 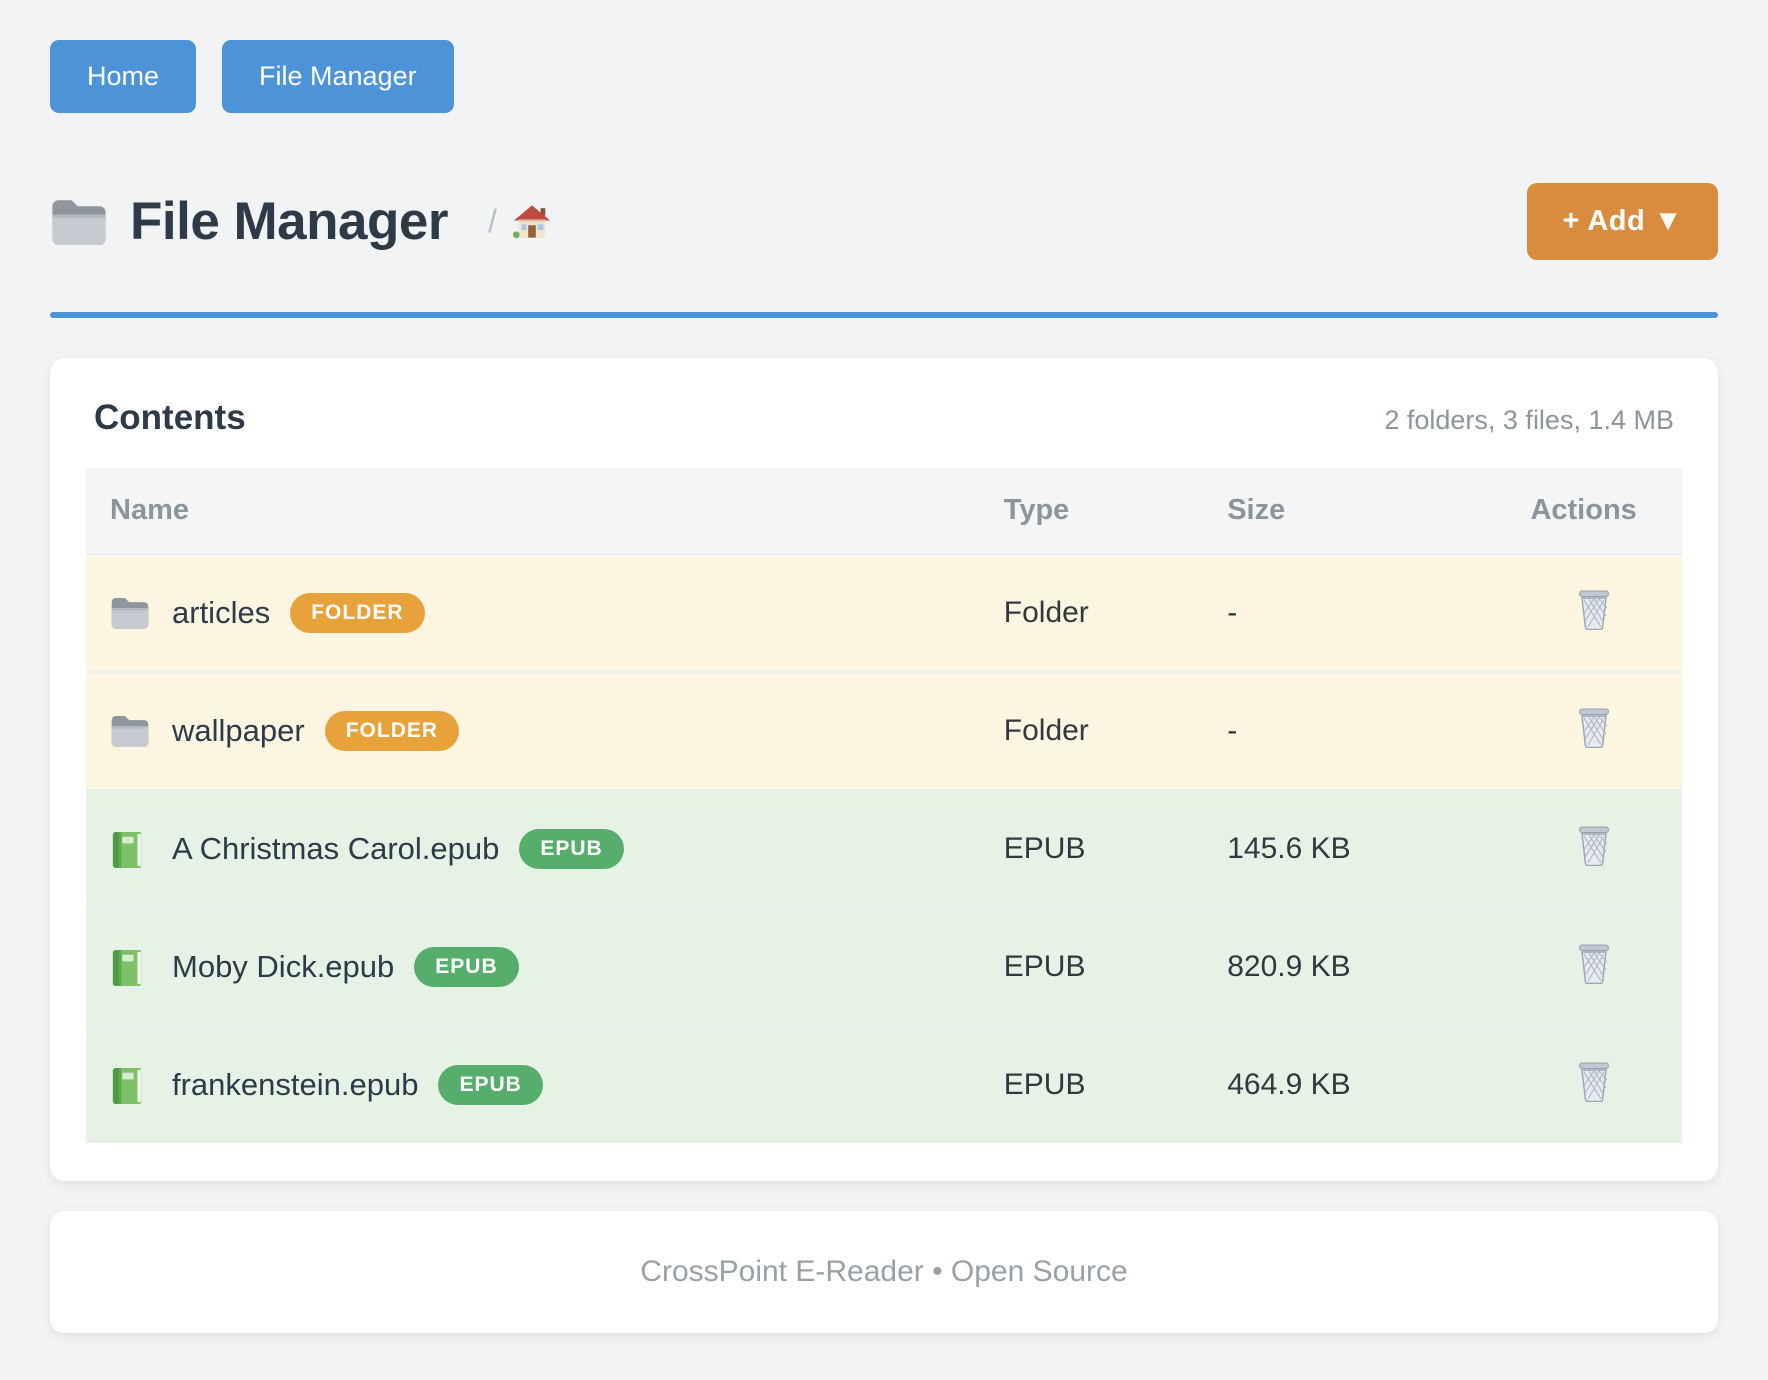 I want to click on file-name-cell: frankenstein.epub EPUB, so click(x=533, y=1084).